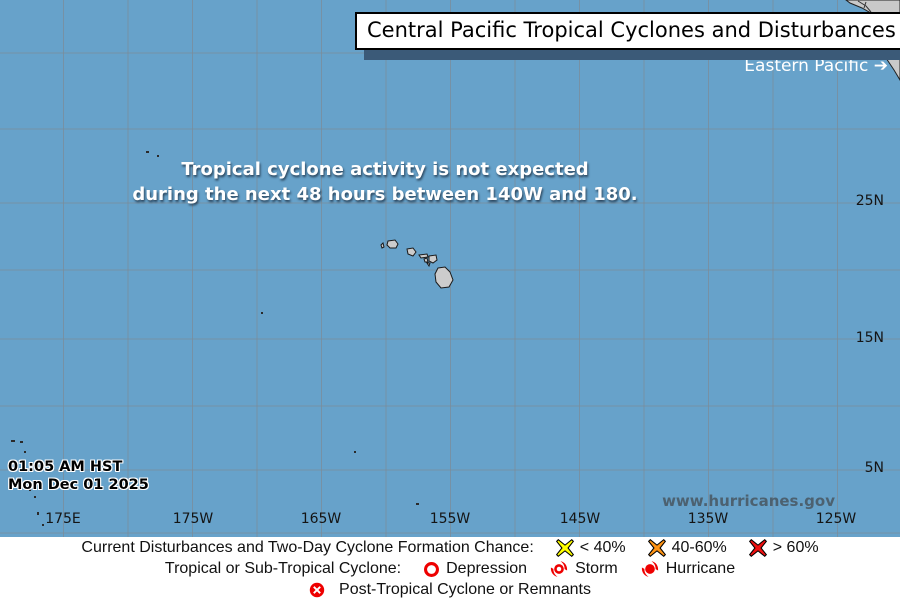 The image size is (900, 601). I want to click on timestamp-date: Mon Dec 01 2025, so click(78, 485).